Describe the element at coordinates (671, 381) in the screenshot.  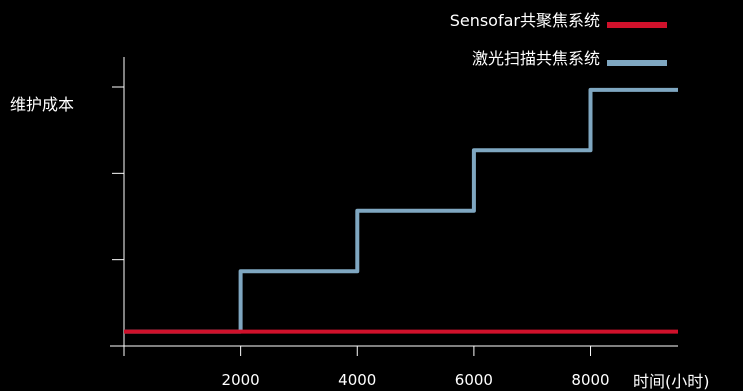
I see `x-axis-label: 时间(小时)` at that location.